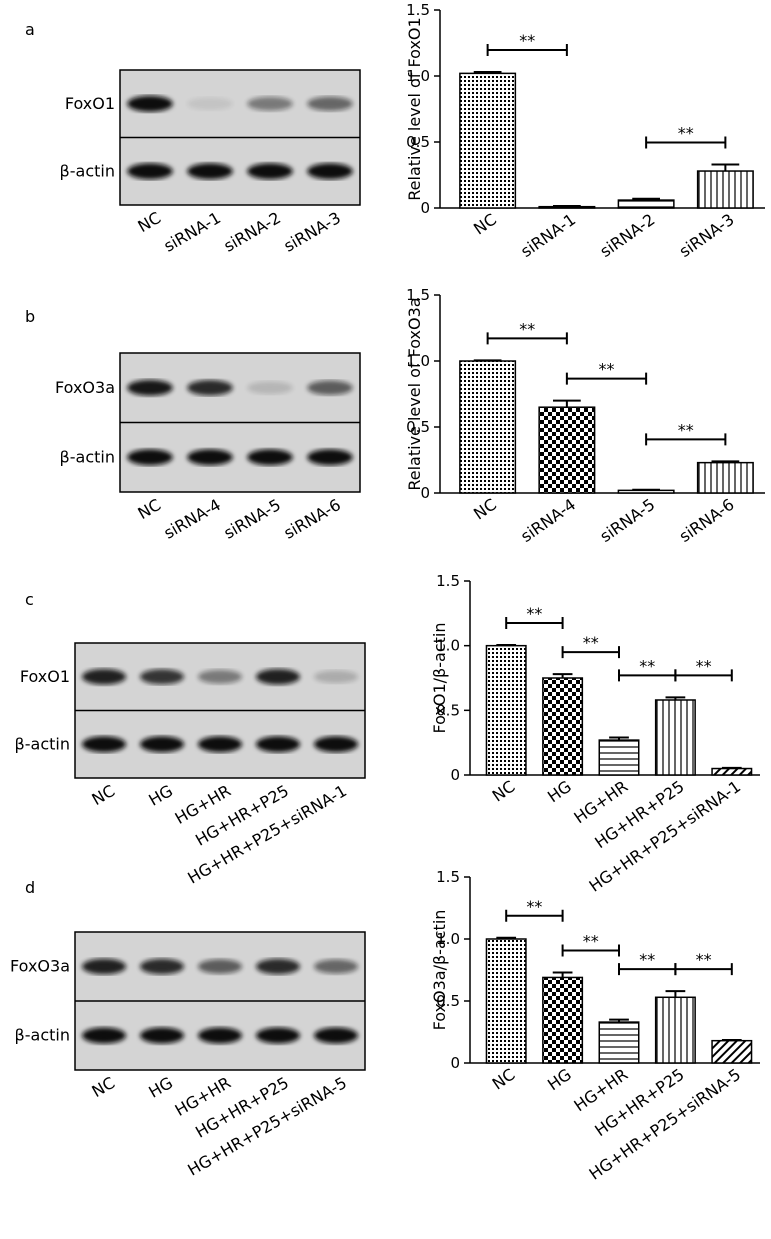 This screenshot has height=1239, width=771. Describe the element at coordinates (192, 232) in the screenshot. I see `lane-label: siRNA-1` at that location.